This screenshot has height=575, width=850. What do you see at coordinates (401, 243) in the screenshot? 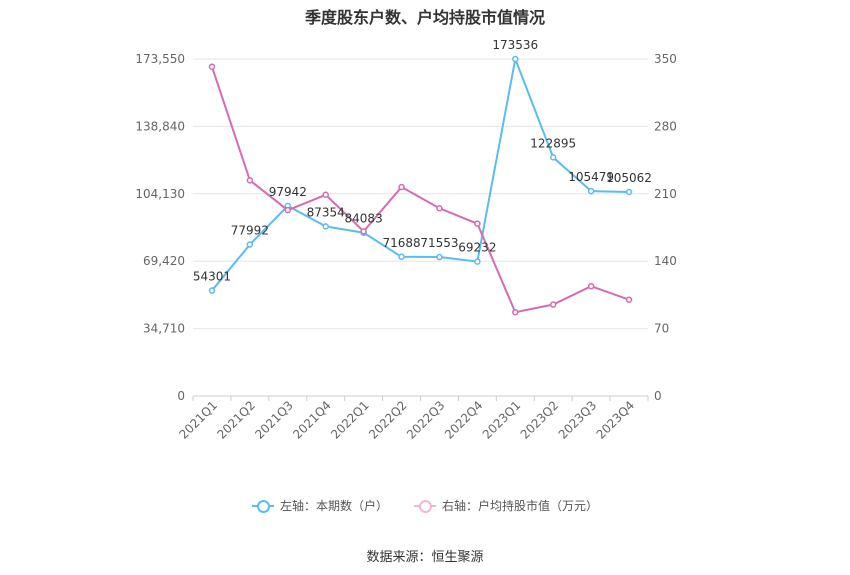
I see `data-label: 71688` at bounding box center [401, 243].